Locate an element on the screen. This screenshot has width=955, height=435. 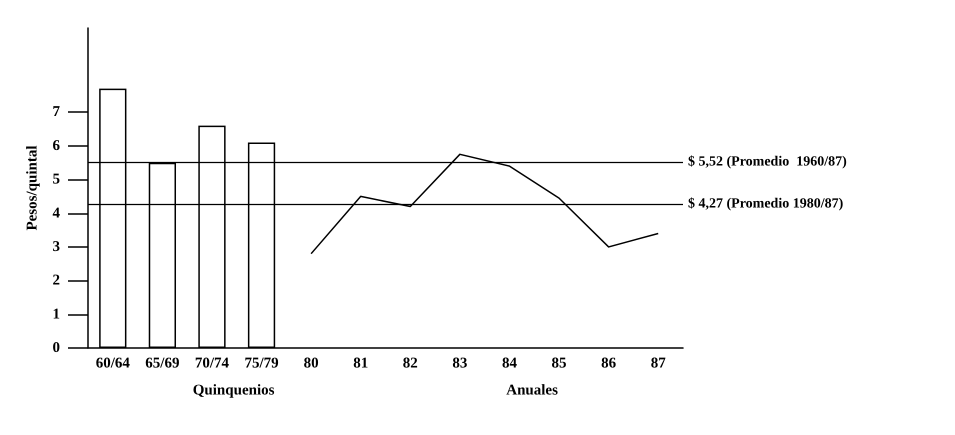
x-tick-label: 83 is located at coordinates (460, 364).